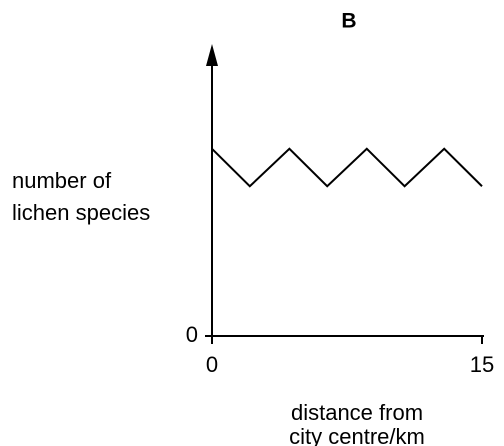  I want to click on x-axis-label: distance from, so click(357, 412).